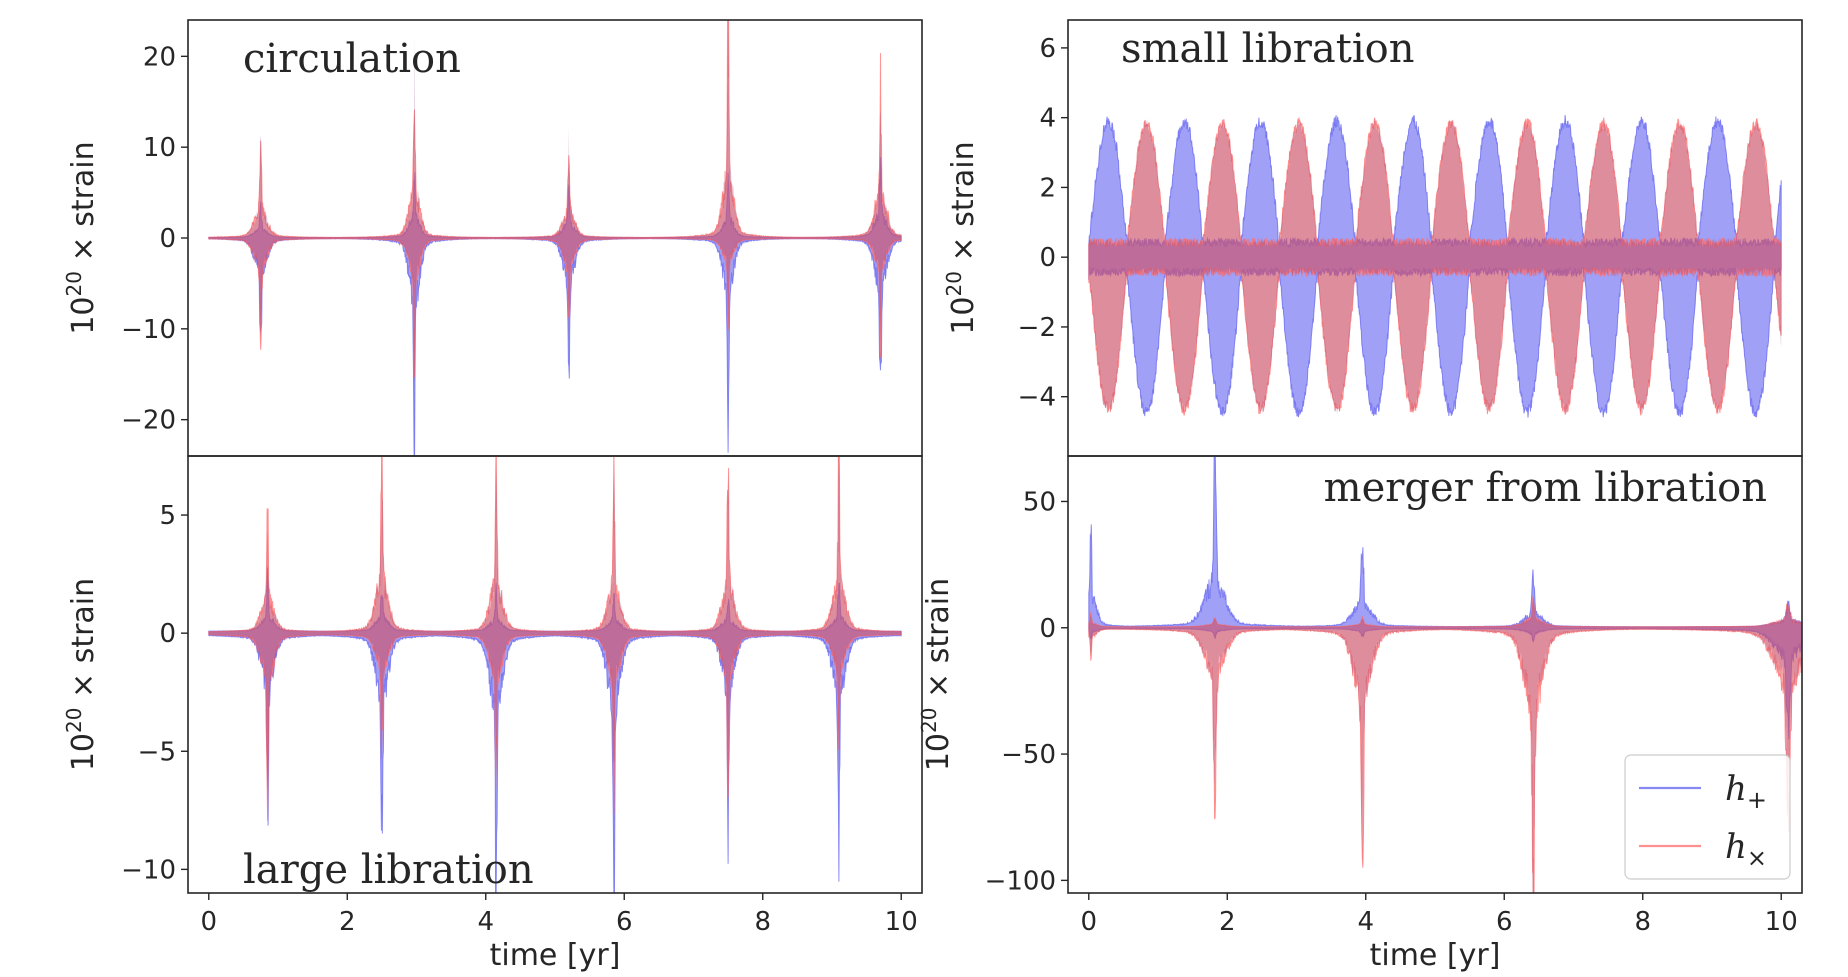  Describe the element at coordinates (1746, 849) in the screenshot. I see `legend-label: h×` at that location.